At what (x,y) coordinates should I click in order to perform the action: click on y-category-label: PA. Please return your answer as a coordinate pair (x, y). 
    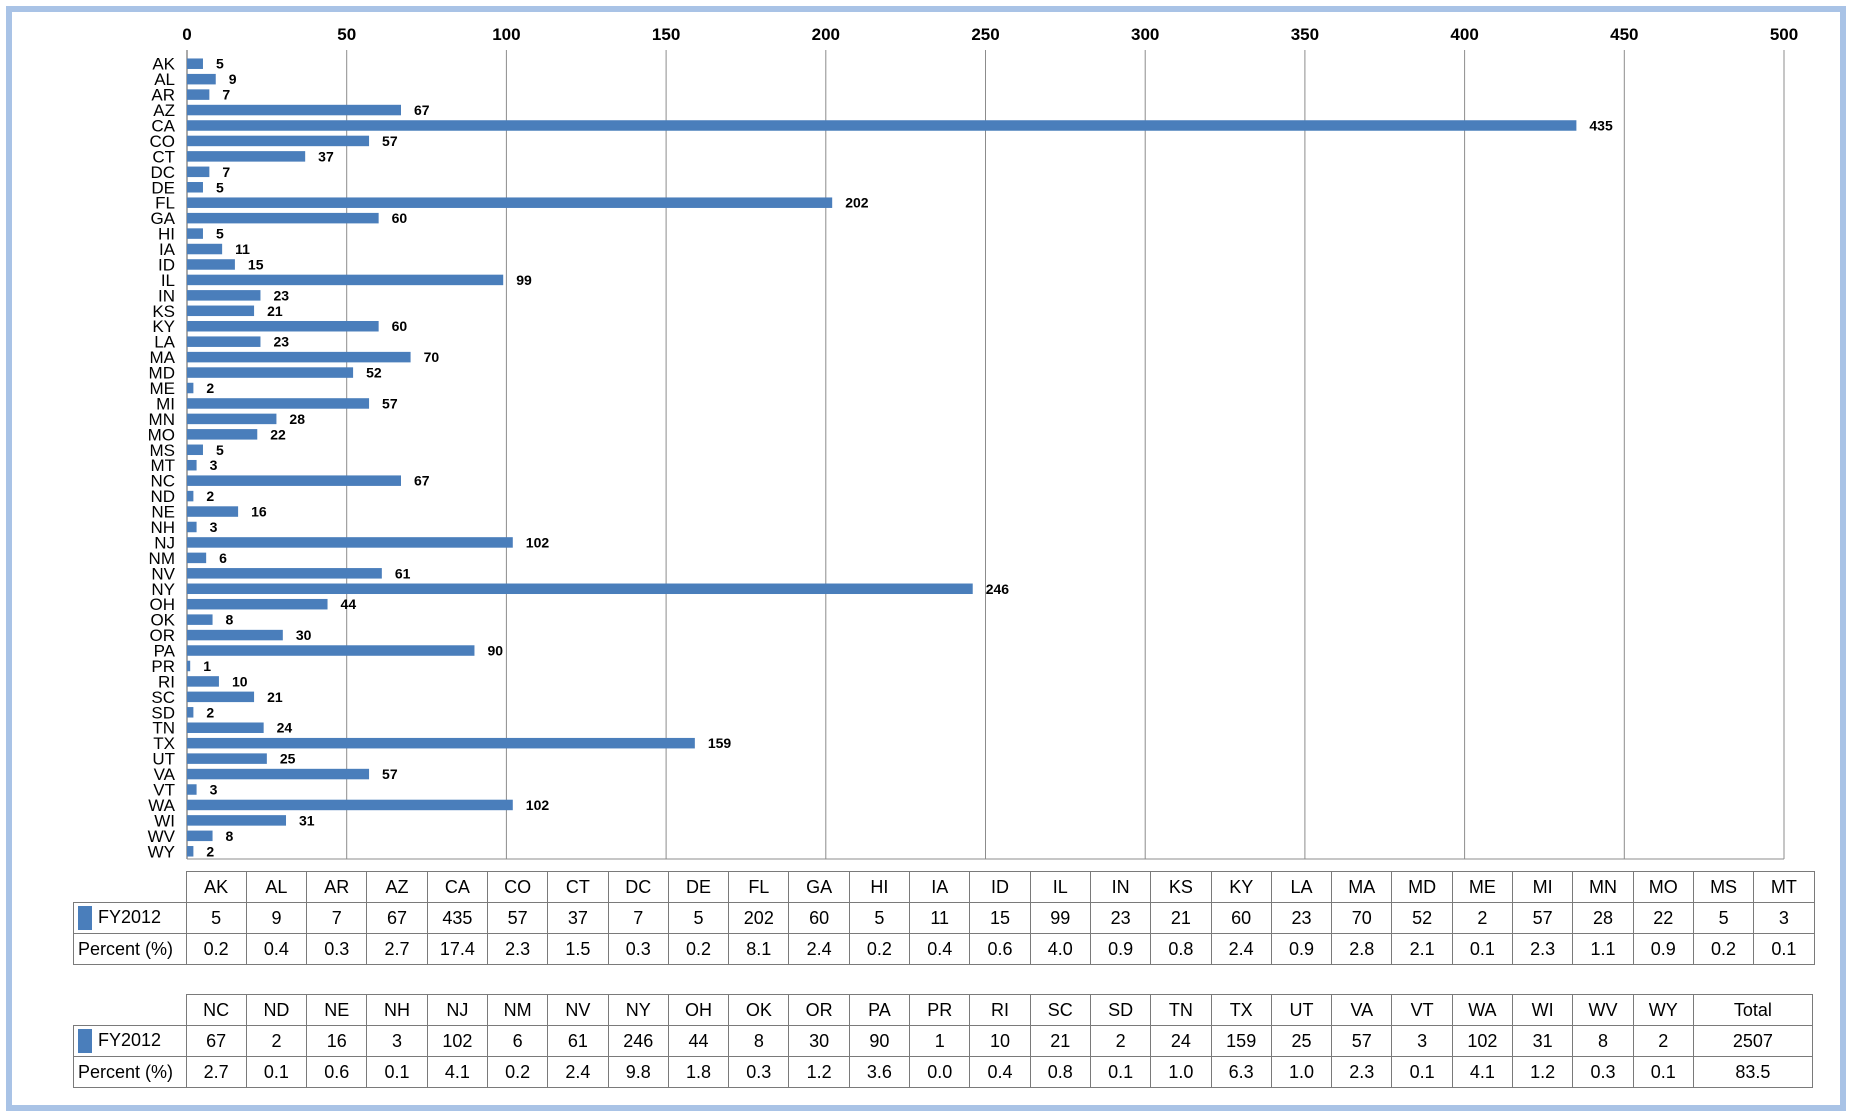
    Looking at the image, I should click on (165, 651).